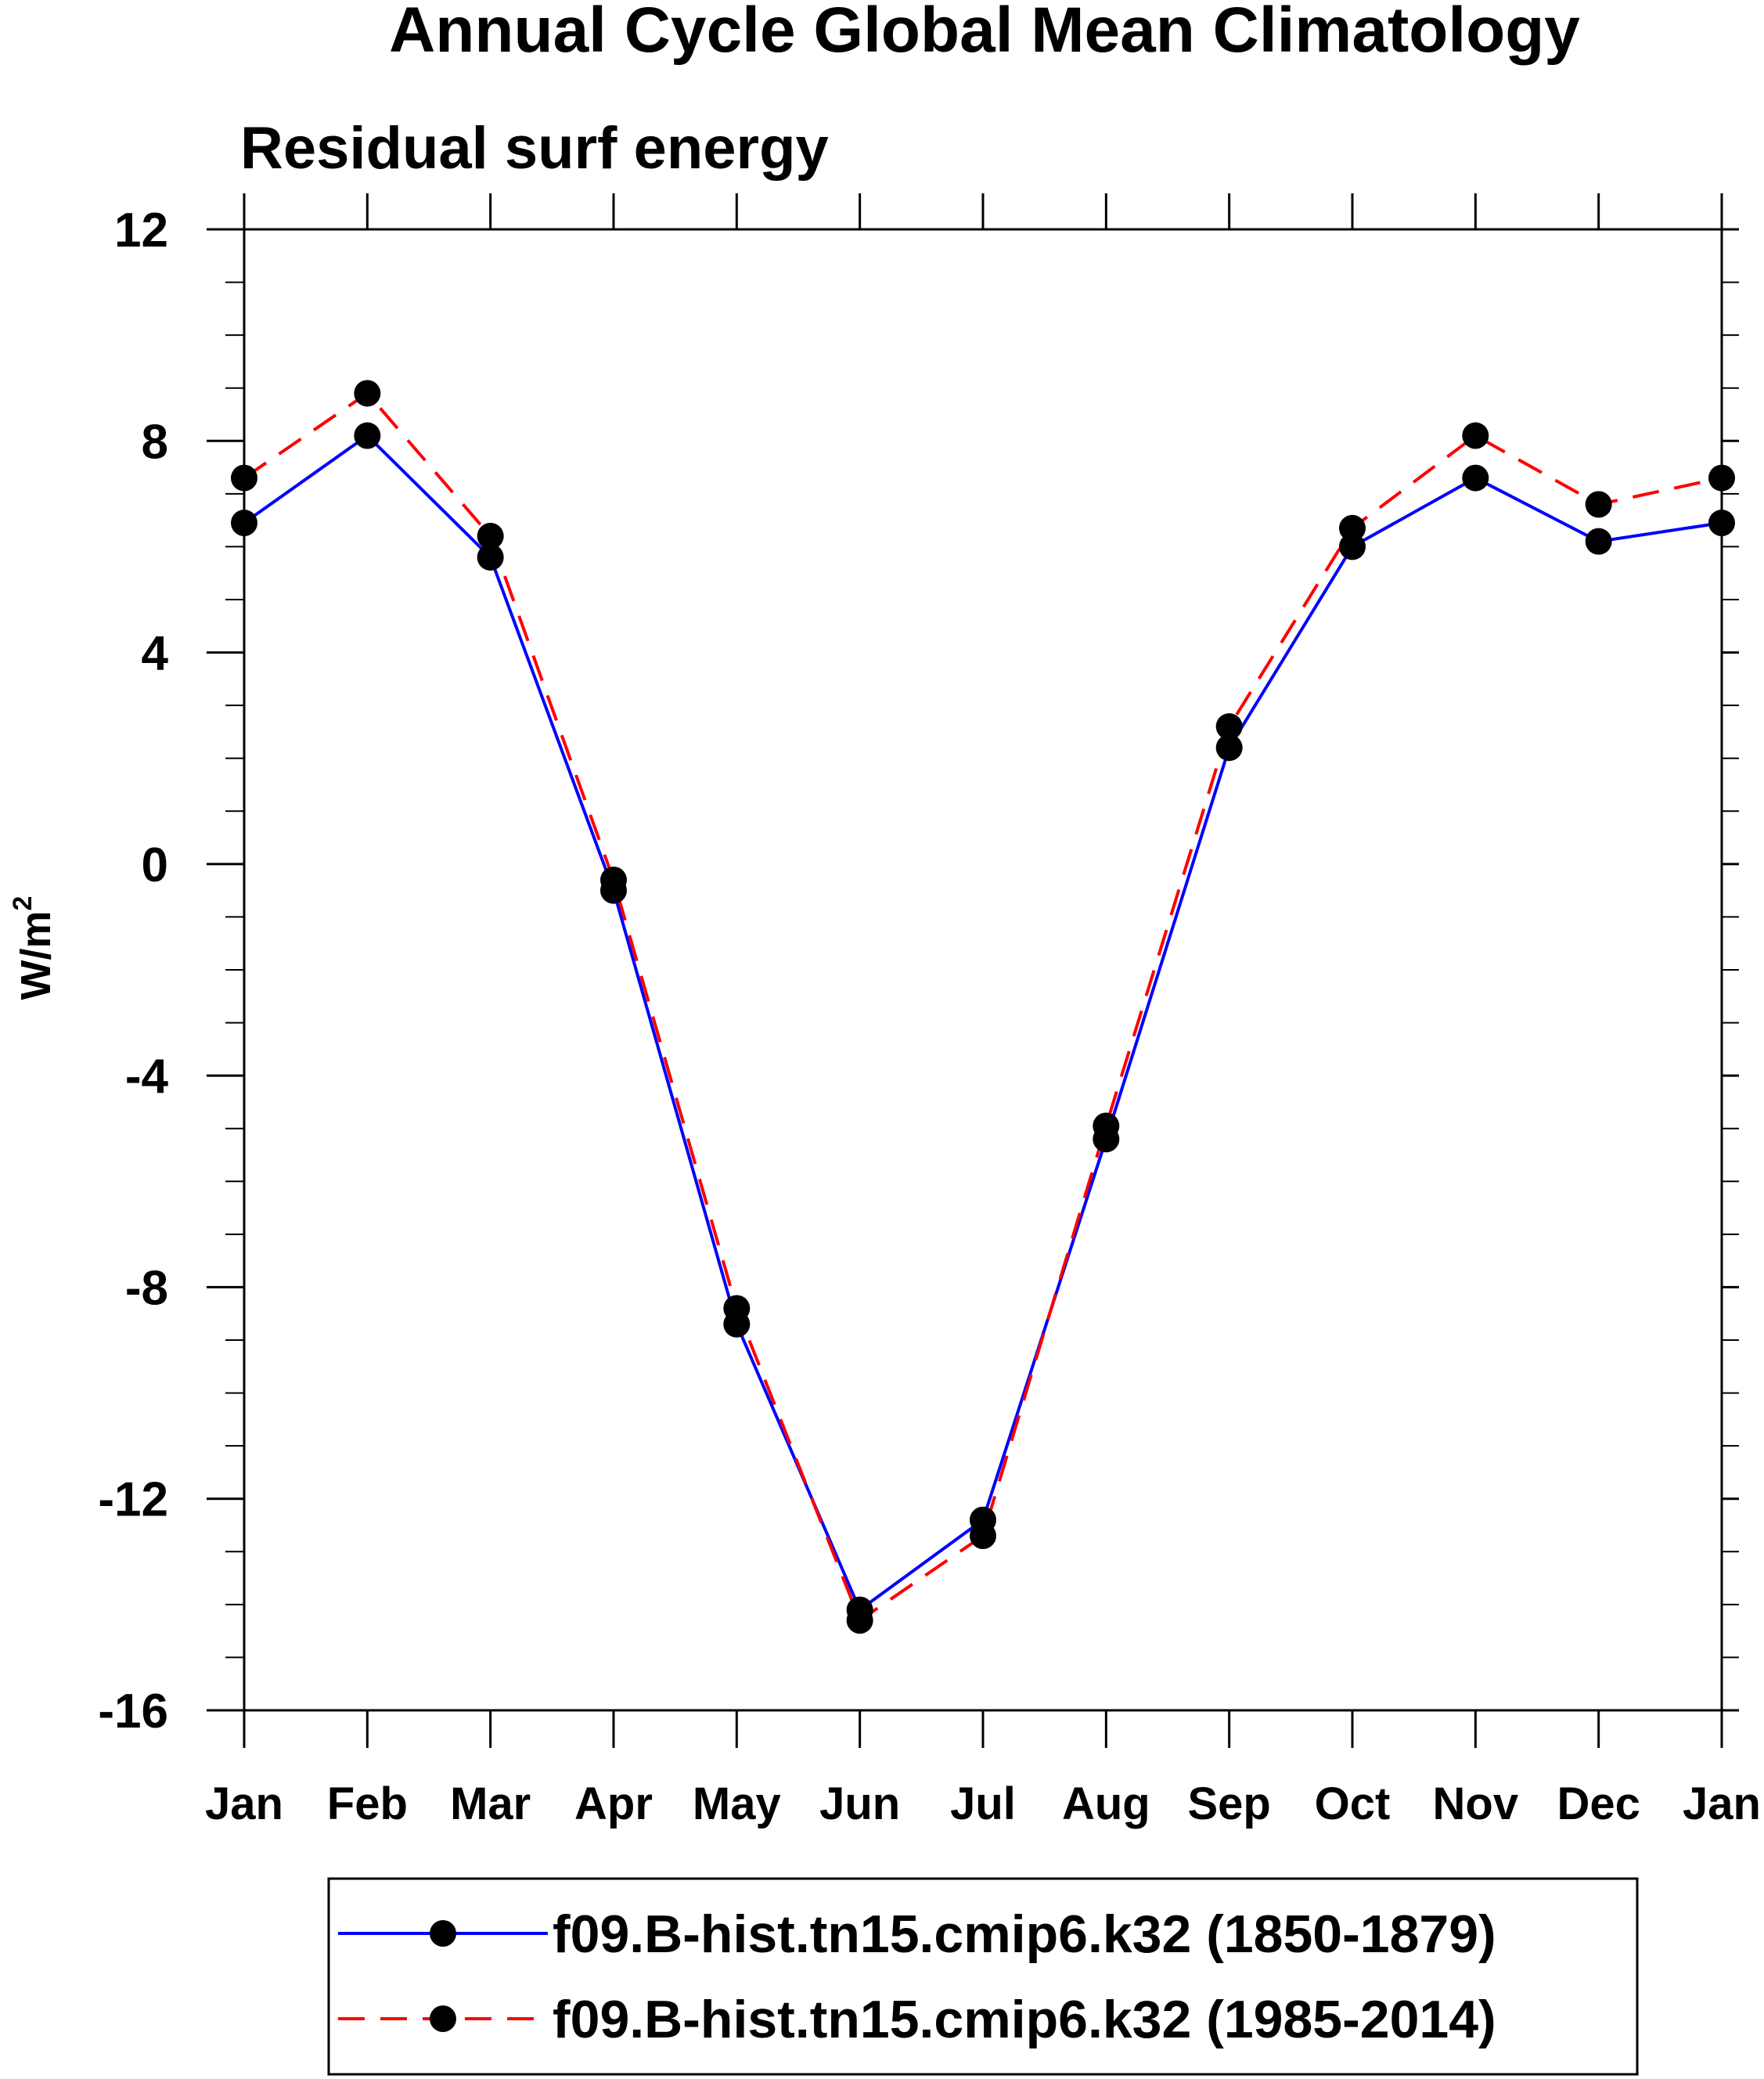  I want to click on y-axis-label: W/m2, so click(33, 948).